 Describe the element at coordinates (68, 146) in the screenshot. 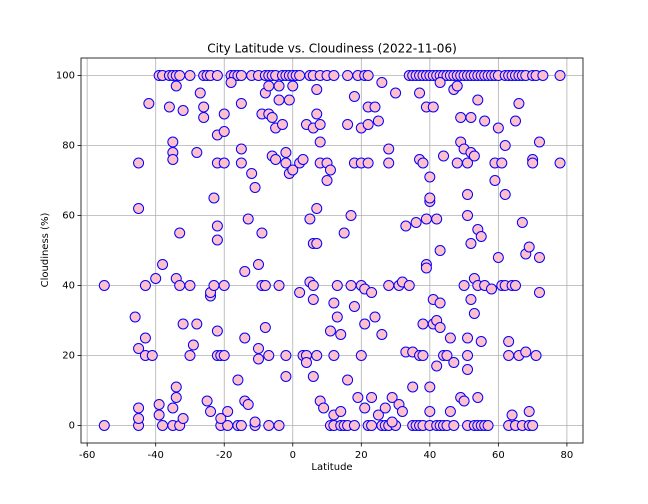

I see `y-tick-label: 80` at that location.